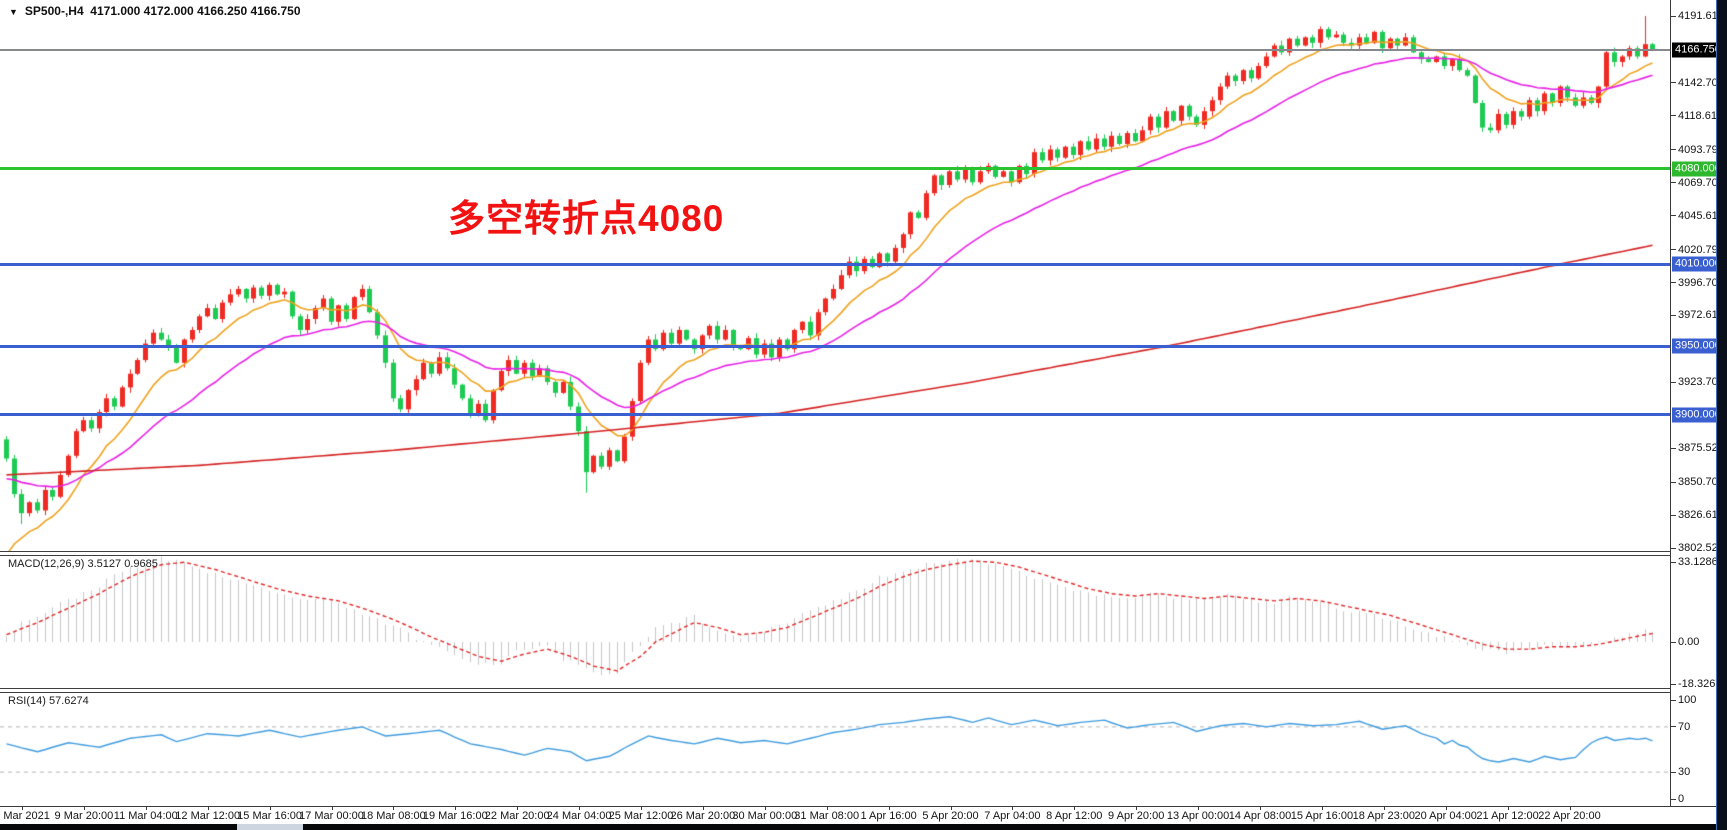 Image resolution: width=1727 pixels, height=830 pixels. I want to click on time-axis-label: 26 Mar 20:00, so click(703, 816).